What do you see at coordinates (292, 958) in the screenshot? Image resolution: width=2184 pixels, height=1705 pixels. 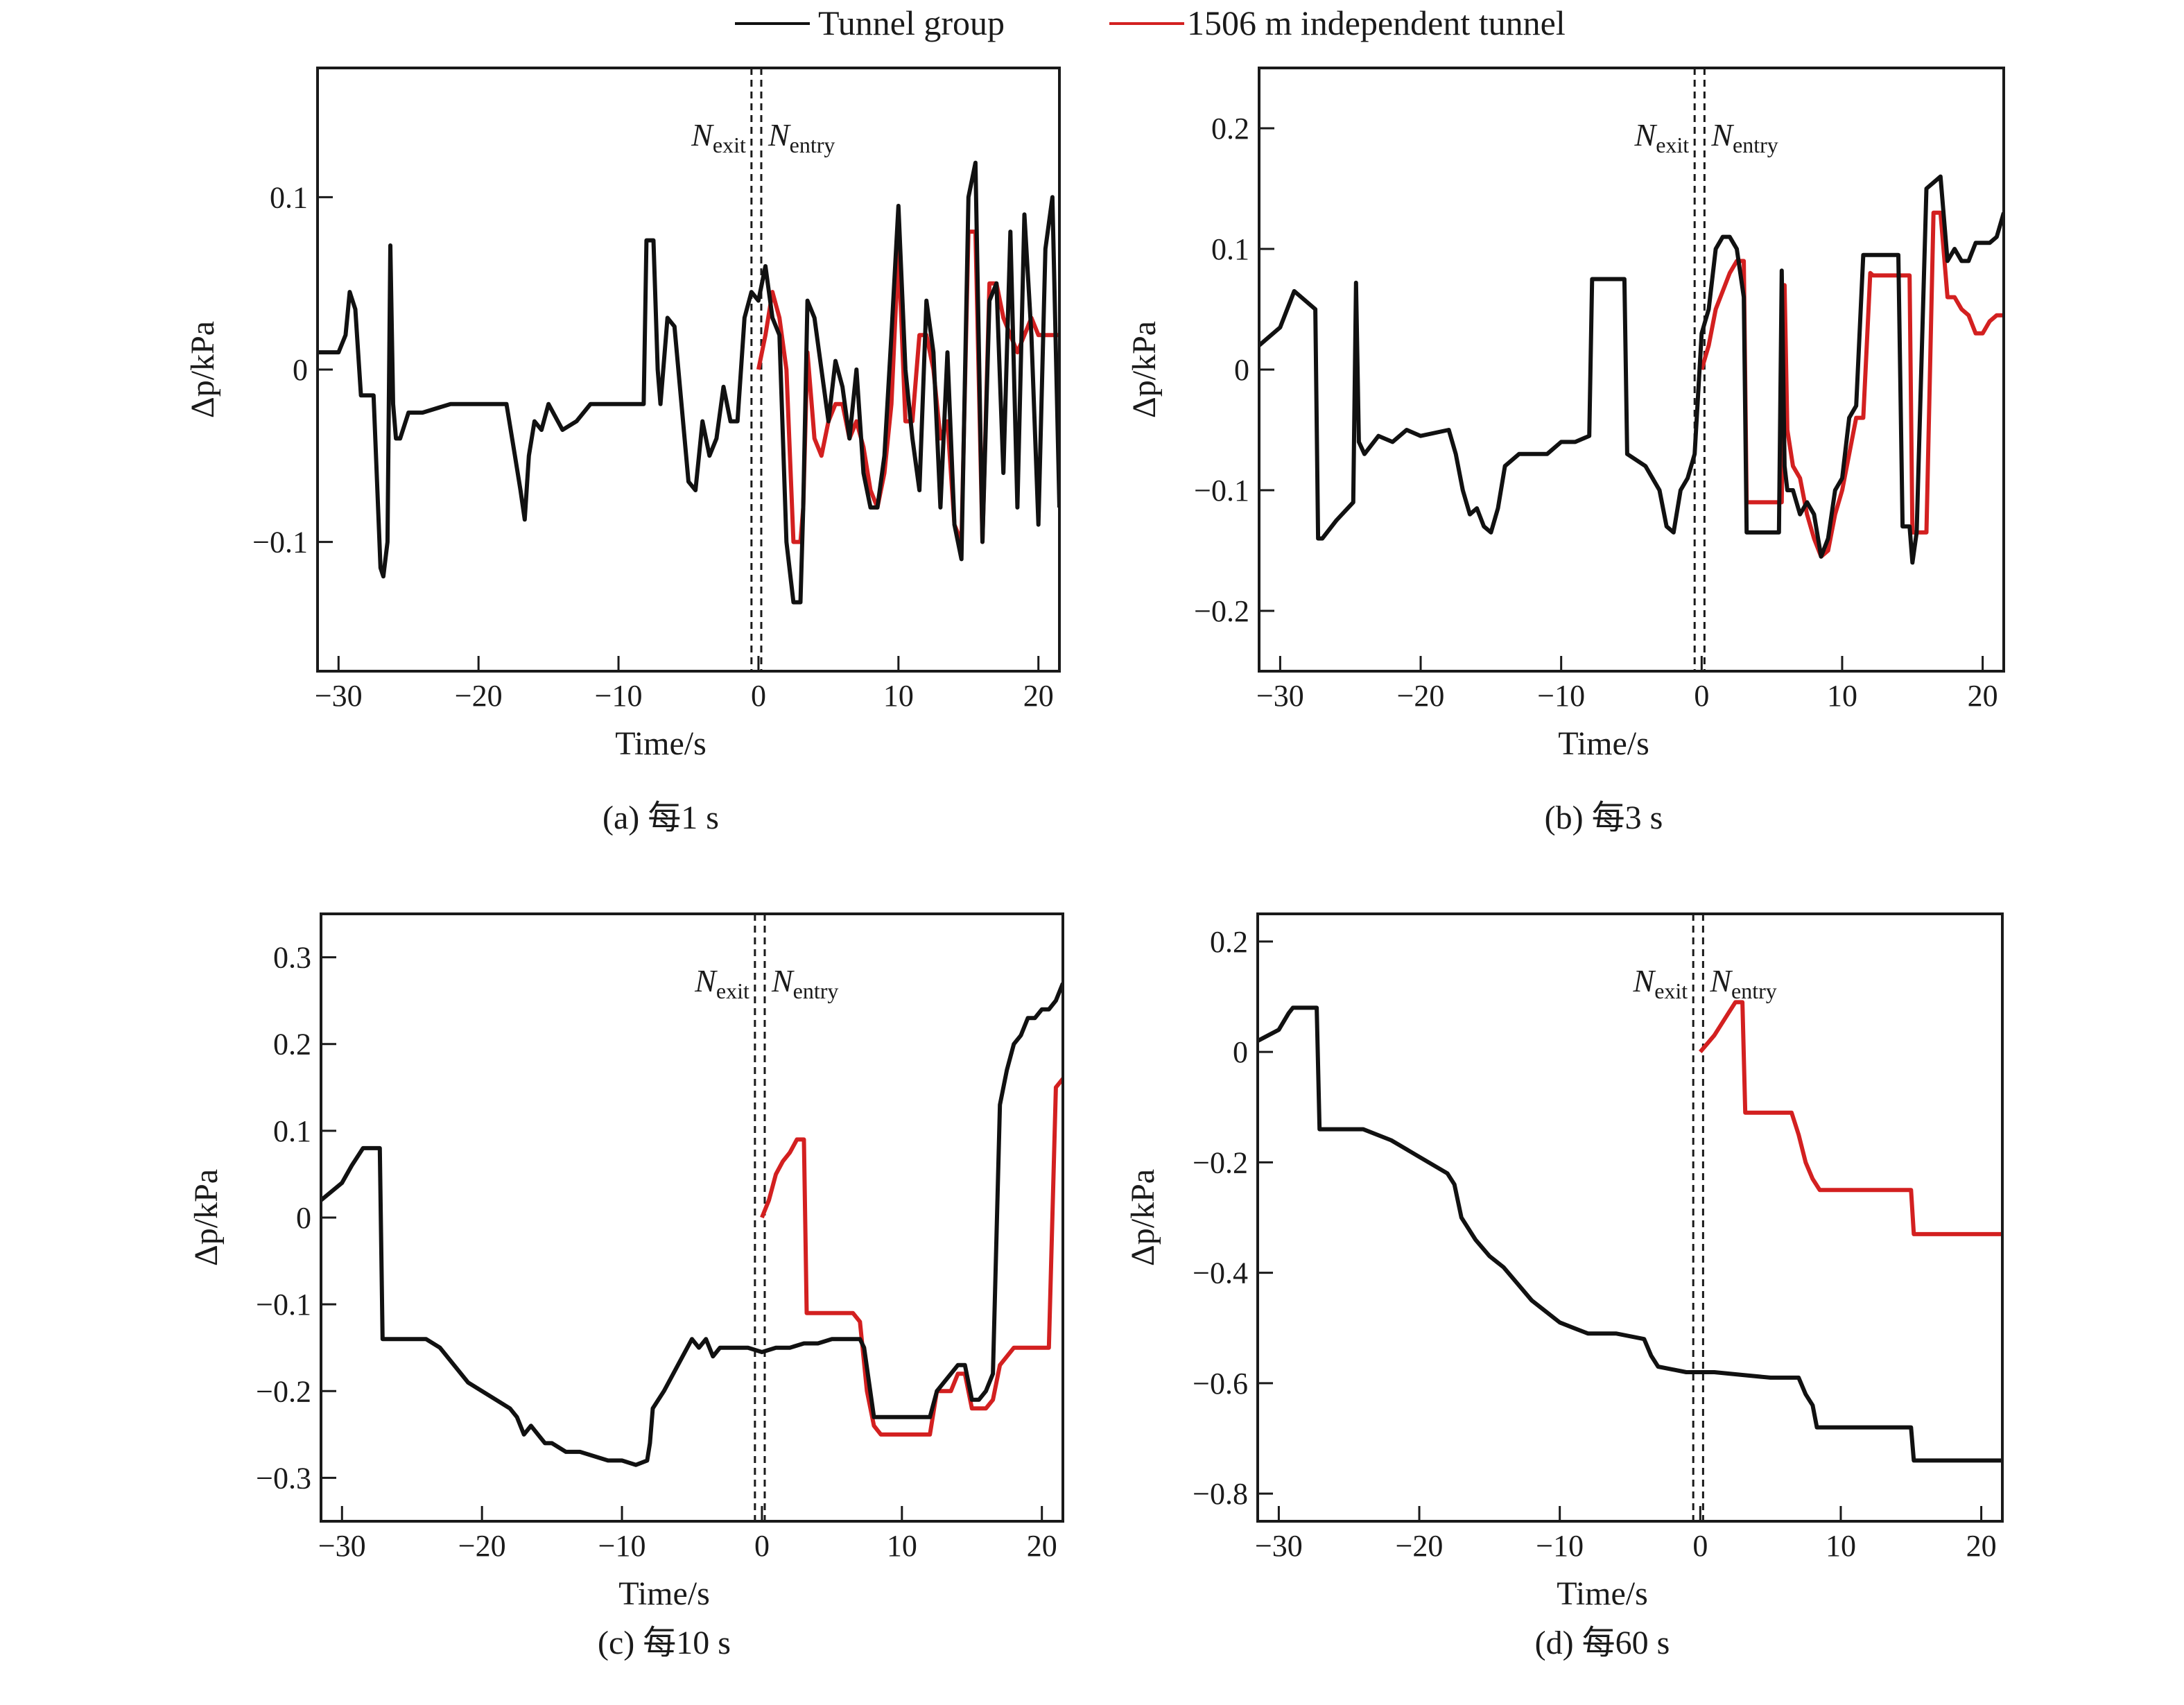 I see `y-tick-label: 0.3` at bounding box center [292, 958].